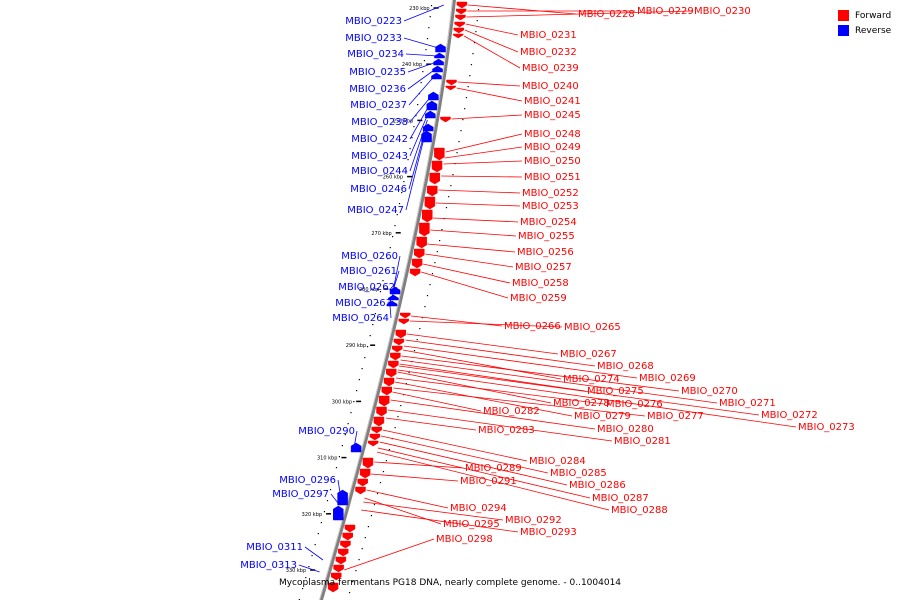 Image resolution: width=900 pixels, height=600 pixels. Describe the element at coordinates (375, 54) in the screenshot. I see `gene-label-mbio_0234: MBIO_0234` at that location.